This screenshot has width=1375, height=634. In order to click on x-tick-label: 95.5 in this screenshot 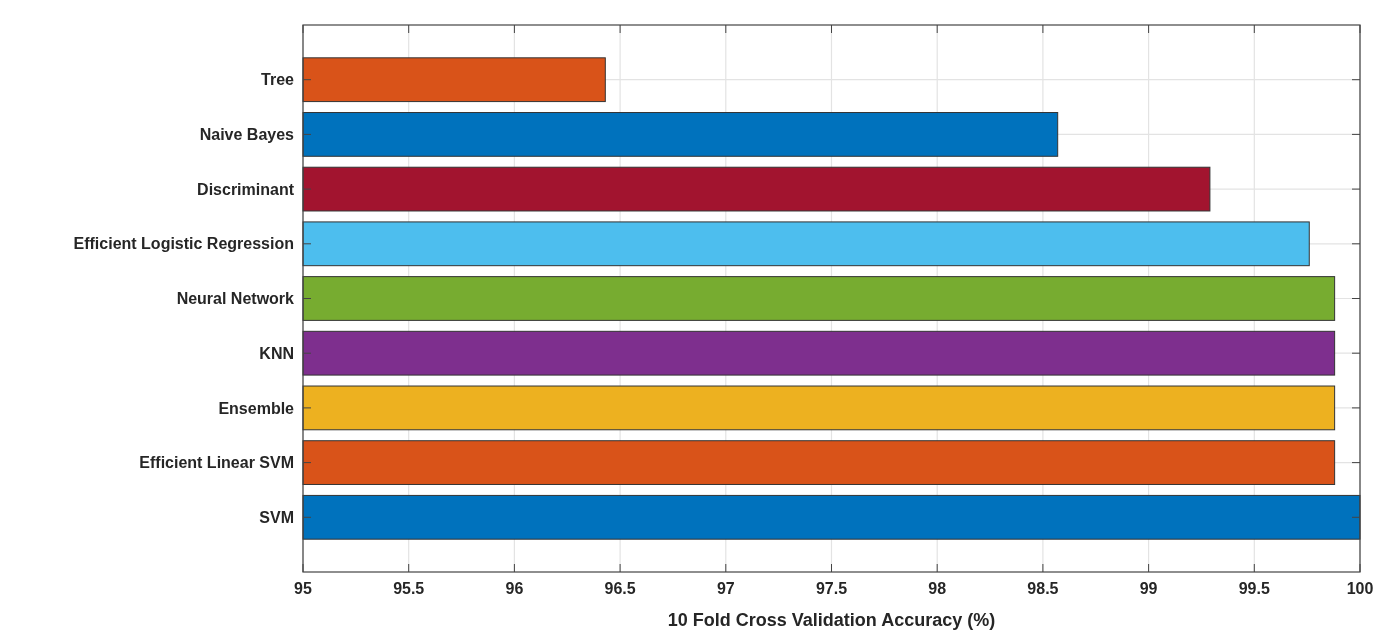, I will do `click(409, 588)`.